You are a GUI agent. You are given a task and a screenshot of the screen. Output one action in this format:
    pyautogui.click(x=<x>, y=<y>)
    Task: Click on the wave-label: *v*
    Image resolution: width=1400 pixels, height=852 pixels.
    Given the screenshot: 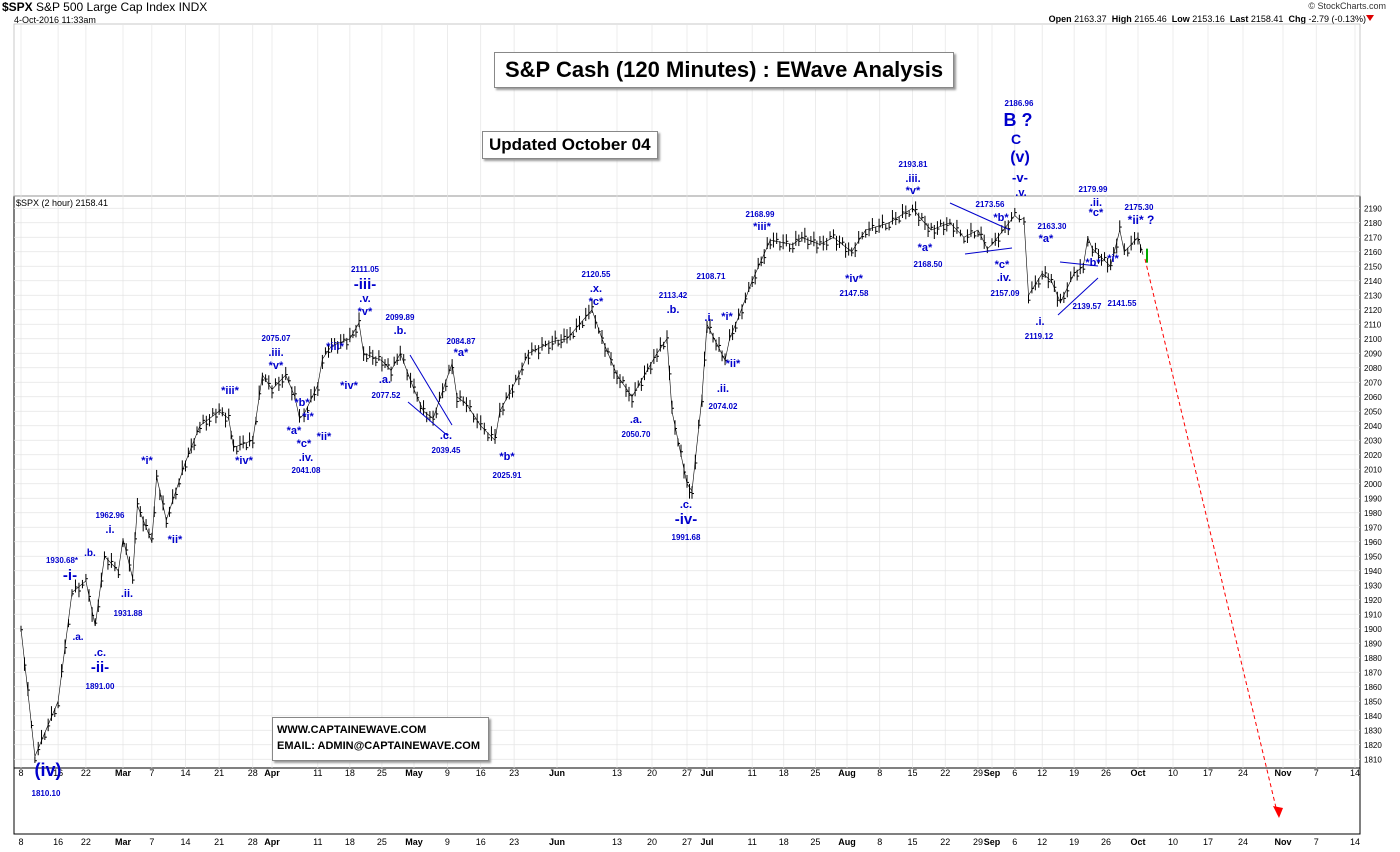 What is the action you would take?
    pyautogui.click(x=365, y=312)
    